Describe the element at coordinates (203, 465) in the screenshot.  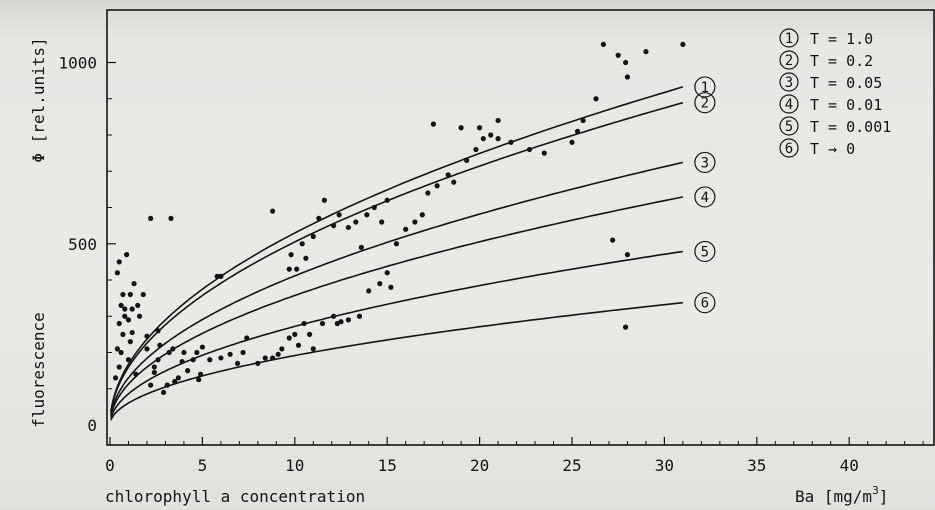
I see `x-tick-label: 5` at that location.